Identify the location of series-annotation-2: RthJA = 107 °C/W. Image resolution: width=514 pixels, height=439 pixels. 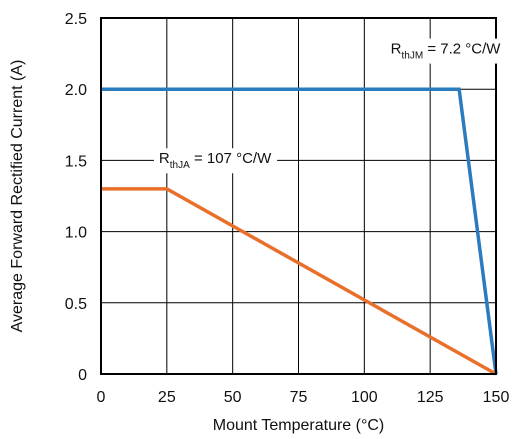
(215, 160).